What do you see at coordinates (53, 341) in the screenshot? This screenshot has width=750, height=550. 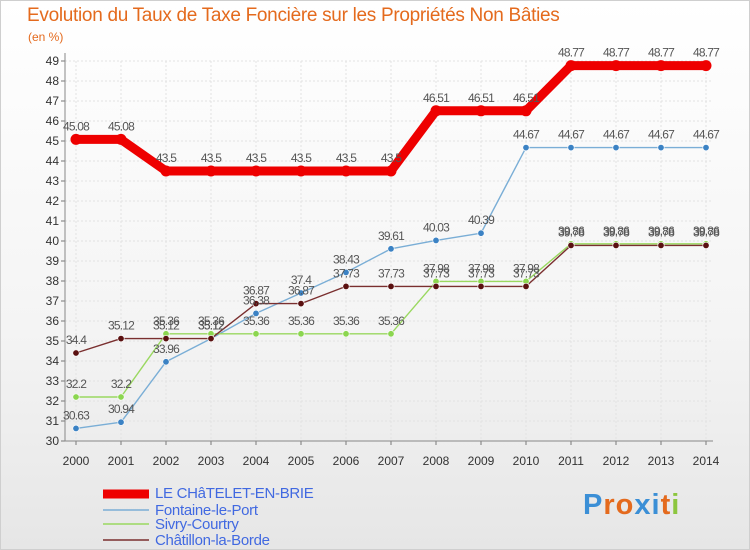 I see `ytick-label-35: 35` at bounding box center [53, 341].